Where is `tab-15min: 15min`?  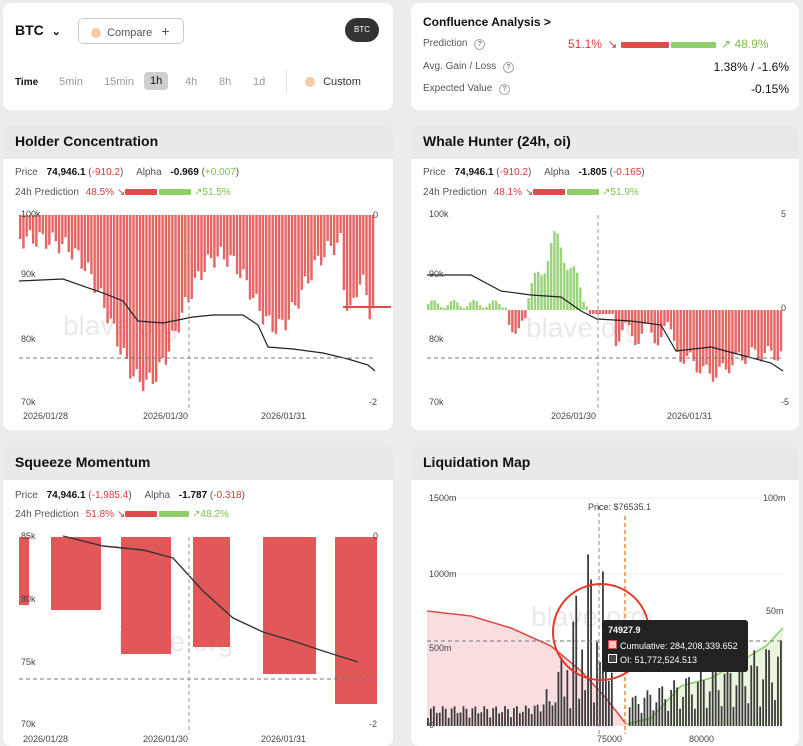
tab-15min: 15min is located at coordinates (119, 82).